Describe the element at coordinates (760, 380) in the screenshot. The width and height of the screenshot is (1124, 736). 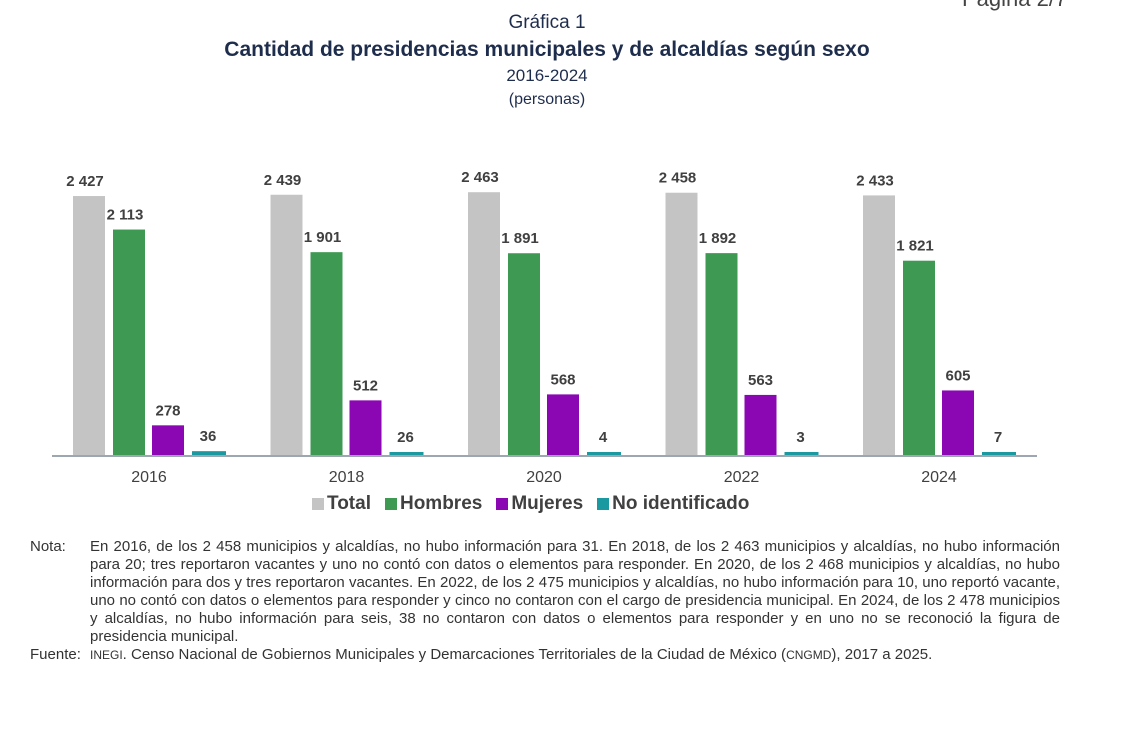
I see `data-label: 563` at that location.